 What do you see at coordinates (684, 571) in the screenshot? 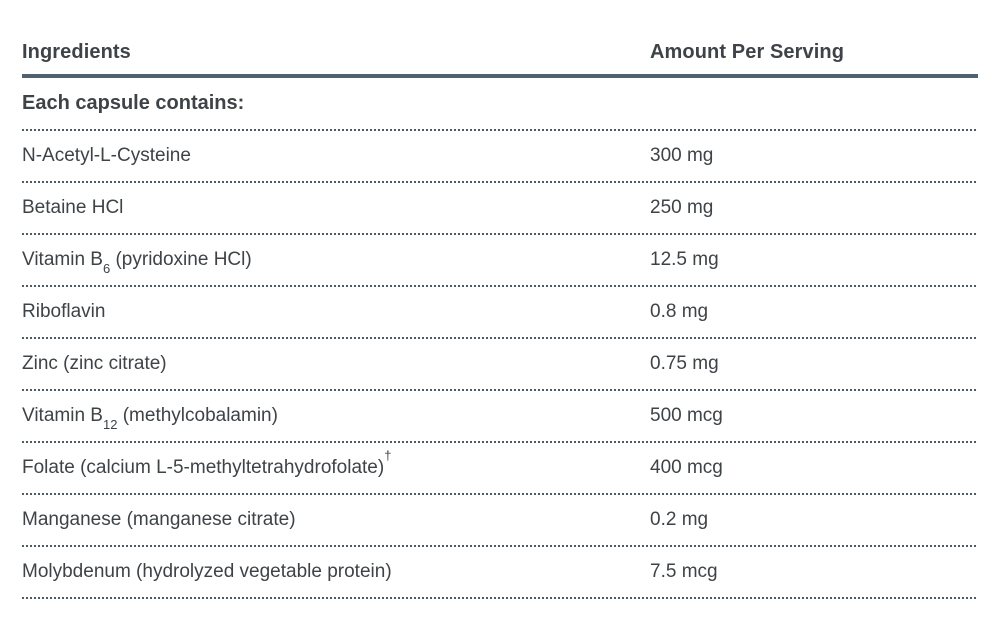
I see `ingredient-amount: 7.5 mcg` at bounding box center [684, 571].